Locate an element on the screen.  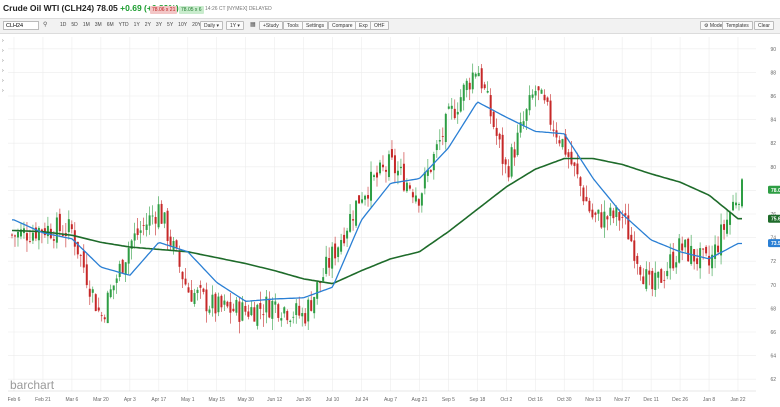
range-3y: 3Y is located at coordinates (159, 25).